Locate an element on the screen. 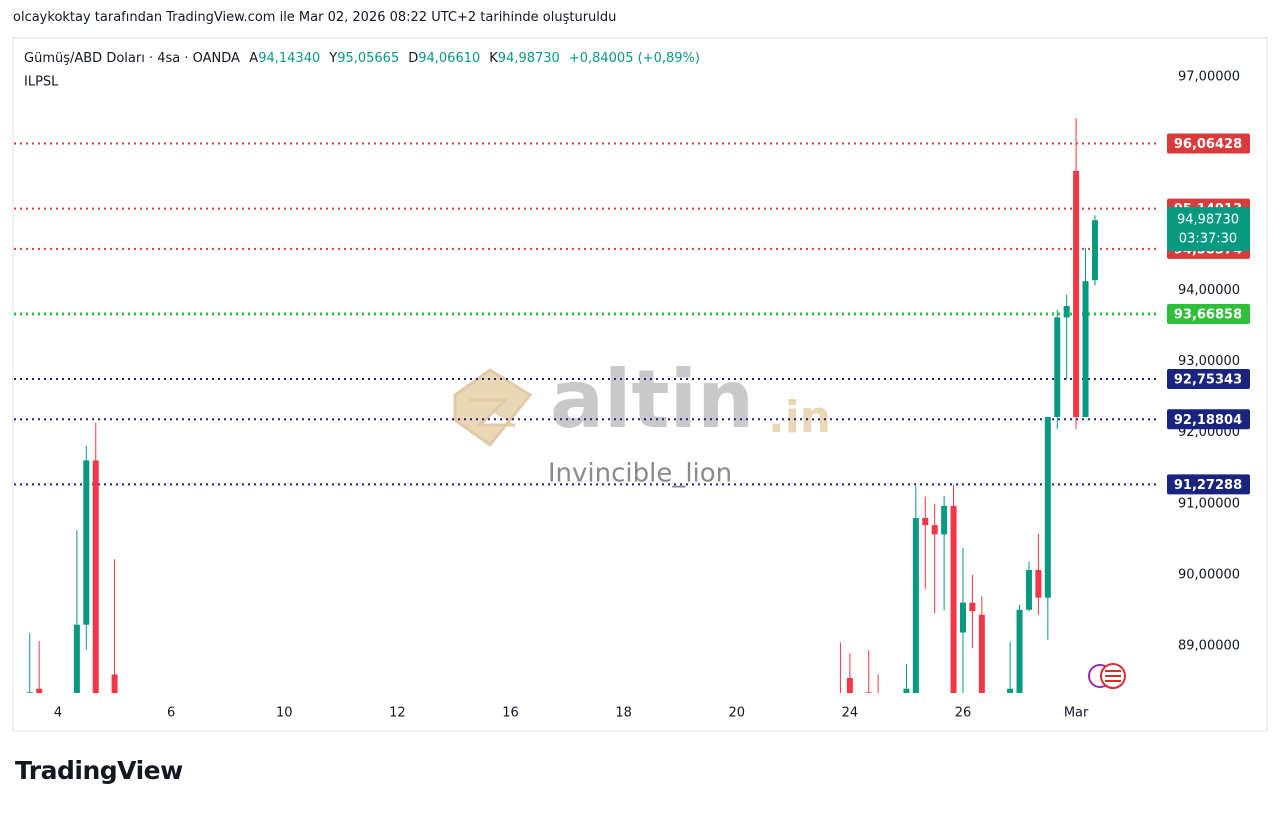 The width and height of the screenshot is (1280, 813). y-tick-label: 97,00000 is located at coordinates (1209, 76).